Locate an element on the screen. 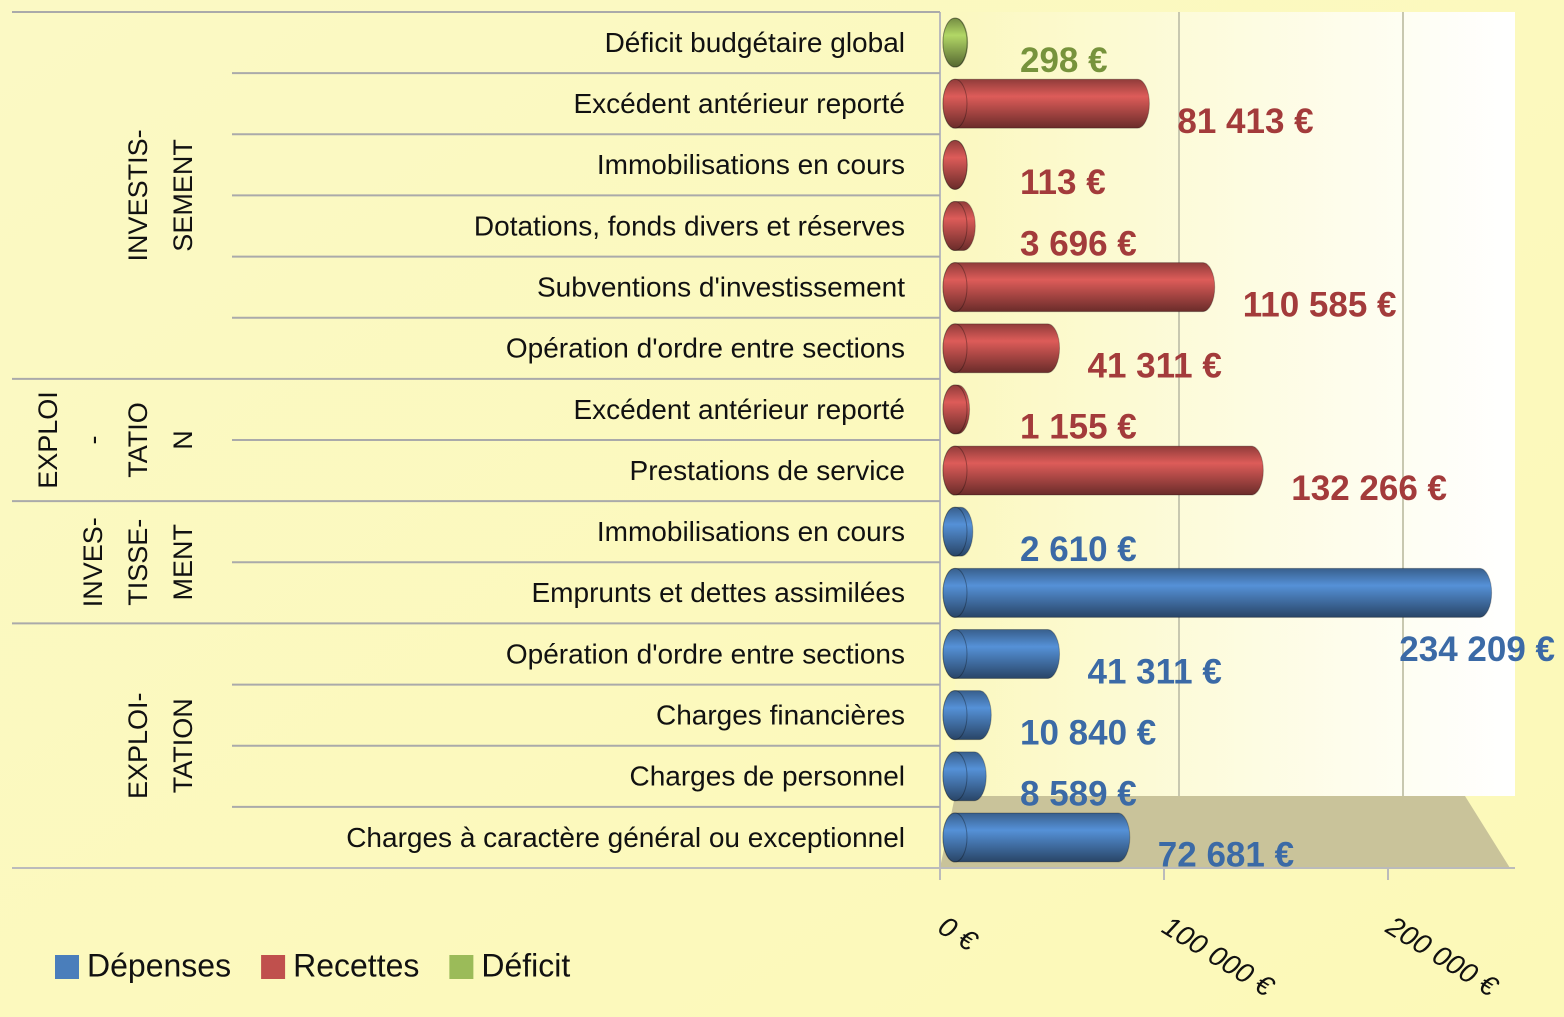 The height and width of the screenshot is (1017, 1564). data-label: 8 589 € is located at coordinates (1078, 794).